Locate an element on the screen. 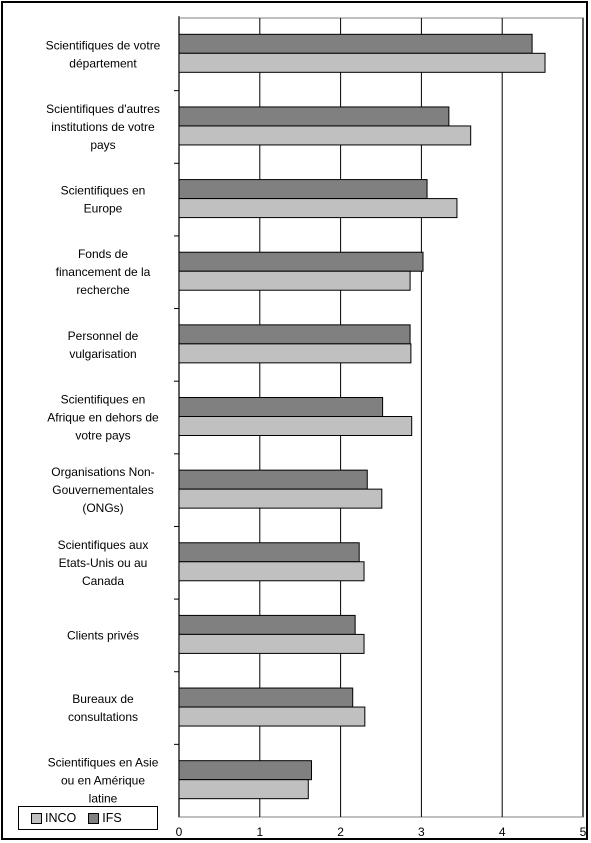 The width and height of the screenshot is (591, 843). xtick-label-1: 1 is located at coordinates (259, 832).